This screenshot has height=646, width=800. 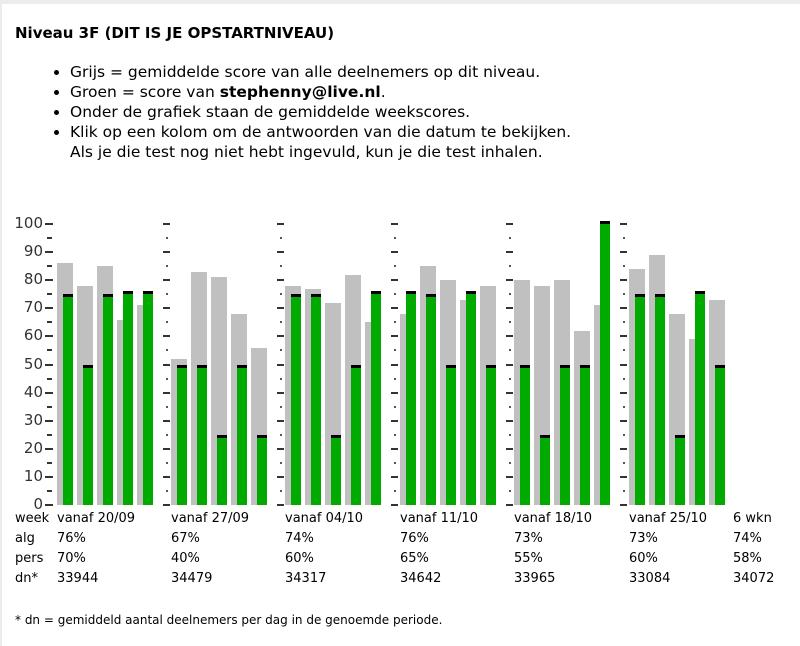 I want to click on table-cell-pers: 70%, so click(x=71, y=558).